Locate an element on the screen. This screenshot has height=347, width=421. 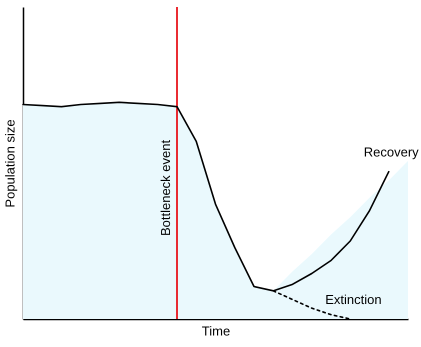
y-axis-title: Population size is located at coordinates (10, 163).